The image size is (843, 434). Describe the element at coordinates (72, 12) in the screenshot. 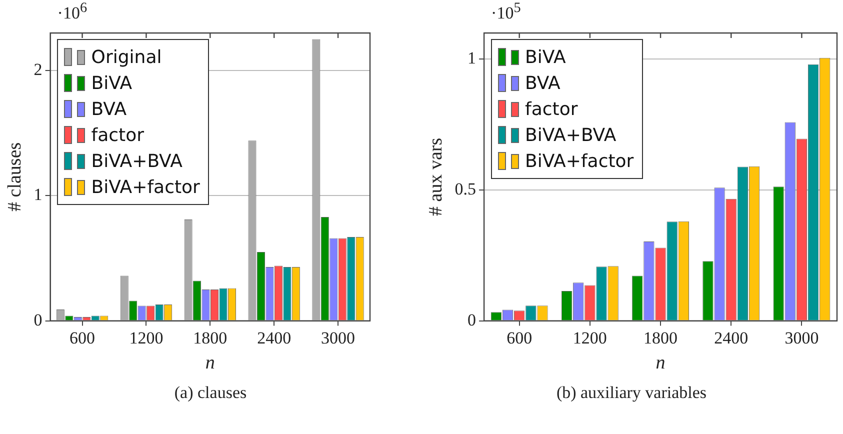

I see `text: ·10$^{6}$` at that location.